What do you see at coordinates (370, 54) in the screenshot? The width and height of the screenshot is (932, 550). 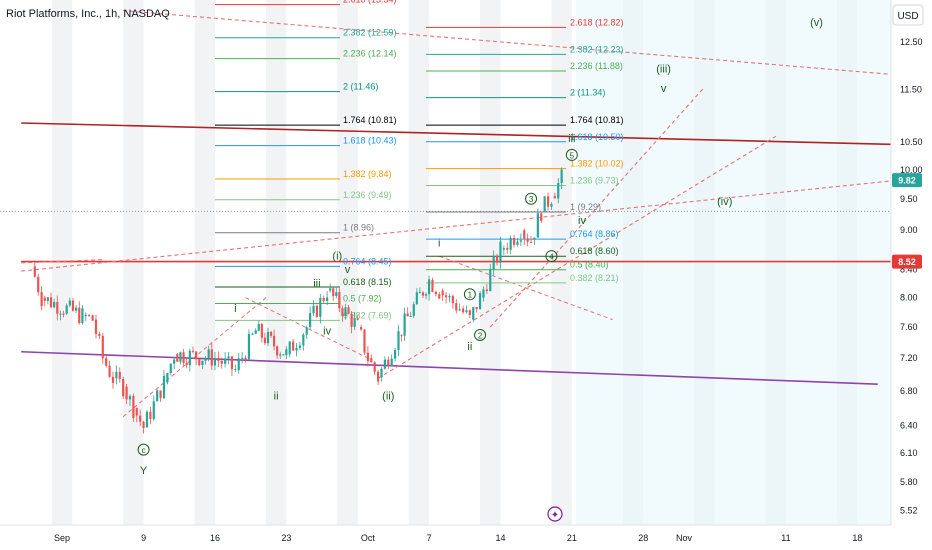 I see `fib-level-label: 2.236 (12.14)` at bounding box center [370, 54].